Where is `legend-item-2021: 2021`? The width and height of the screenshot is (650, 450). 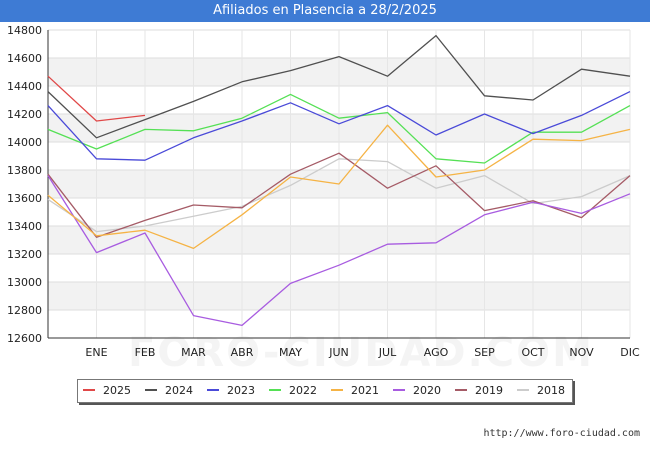
legend-item-2021: 2021 is located at coordinates (355, 391).